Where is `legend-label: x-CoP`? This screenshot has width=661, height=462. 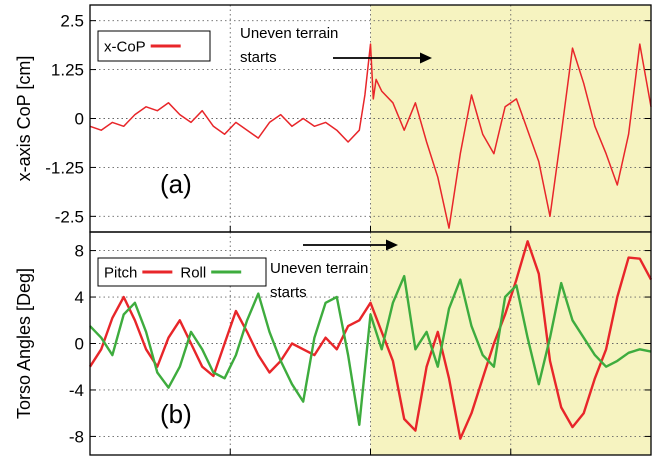 legend-label: x-CoP is located at coordinates (125, 47).